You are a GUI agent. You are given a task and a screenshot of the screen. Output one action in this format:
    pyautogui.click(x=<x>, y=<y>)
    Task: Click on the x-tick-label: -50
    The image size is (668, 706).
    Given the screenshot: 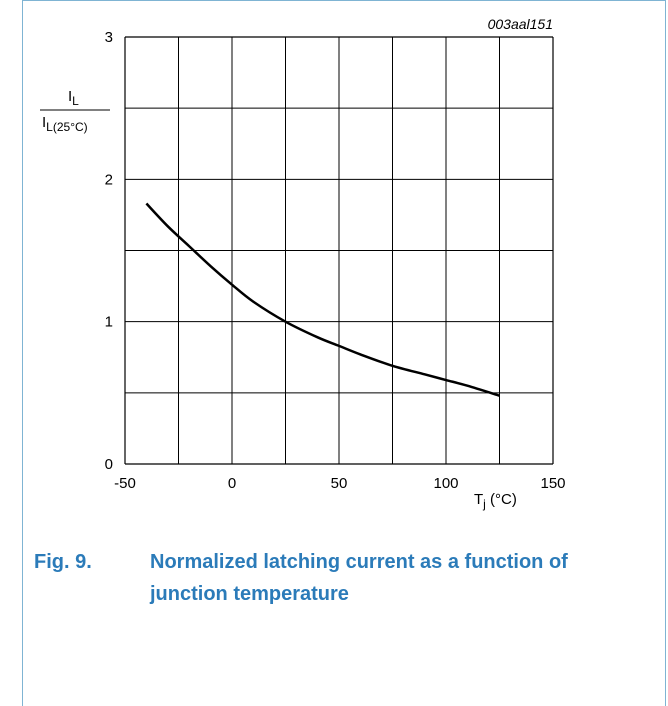 What is the action you would take?
    pyautogui.click(x=125, y=483)
    